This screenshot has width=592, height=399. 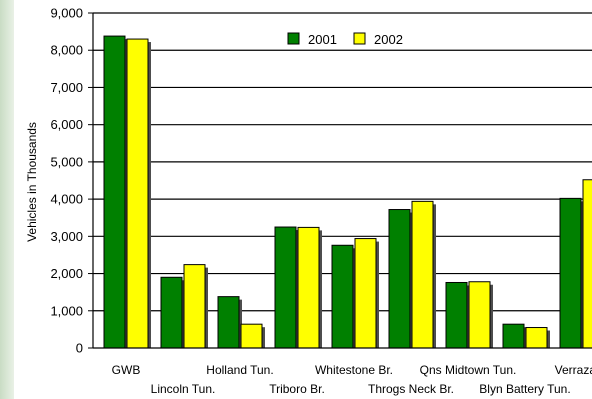 I want to click on category-label: Verrazano, so click(x=573, y=370).